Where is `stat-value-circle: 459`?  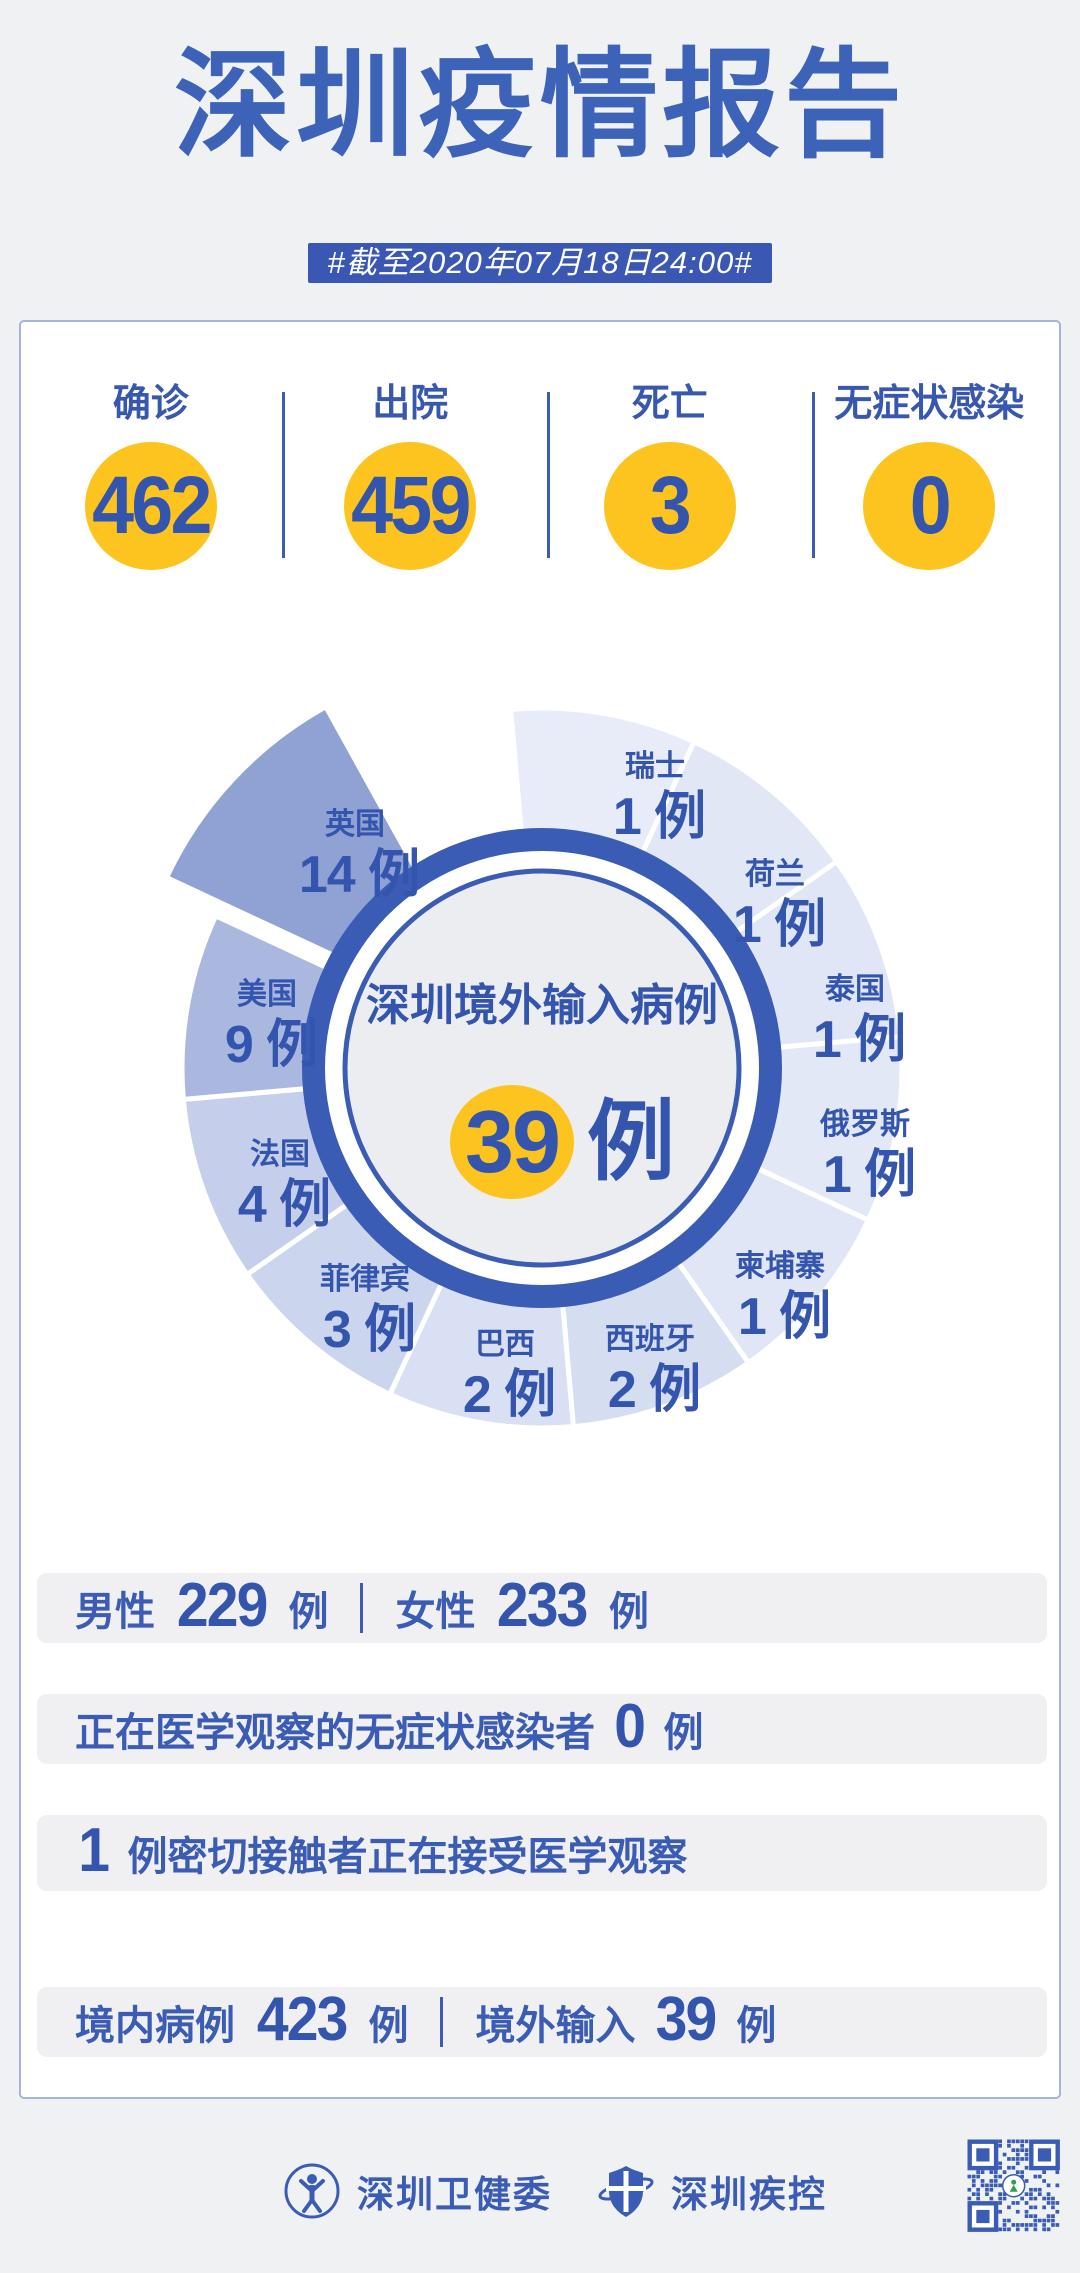 stat-value-circle: 459 is located at coordinates (410, 506).